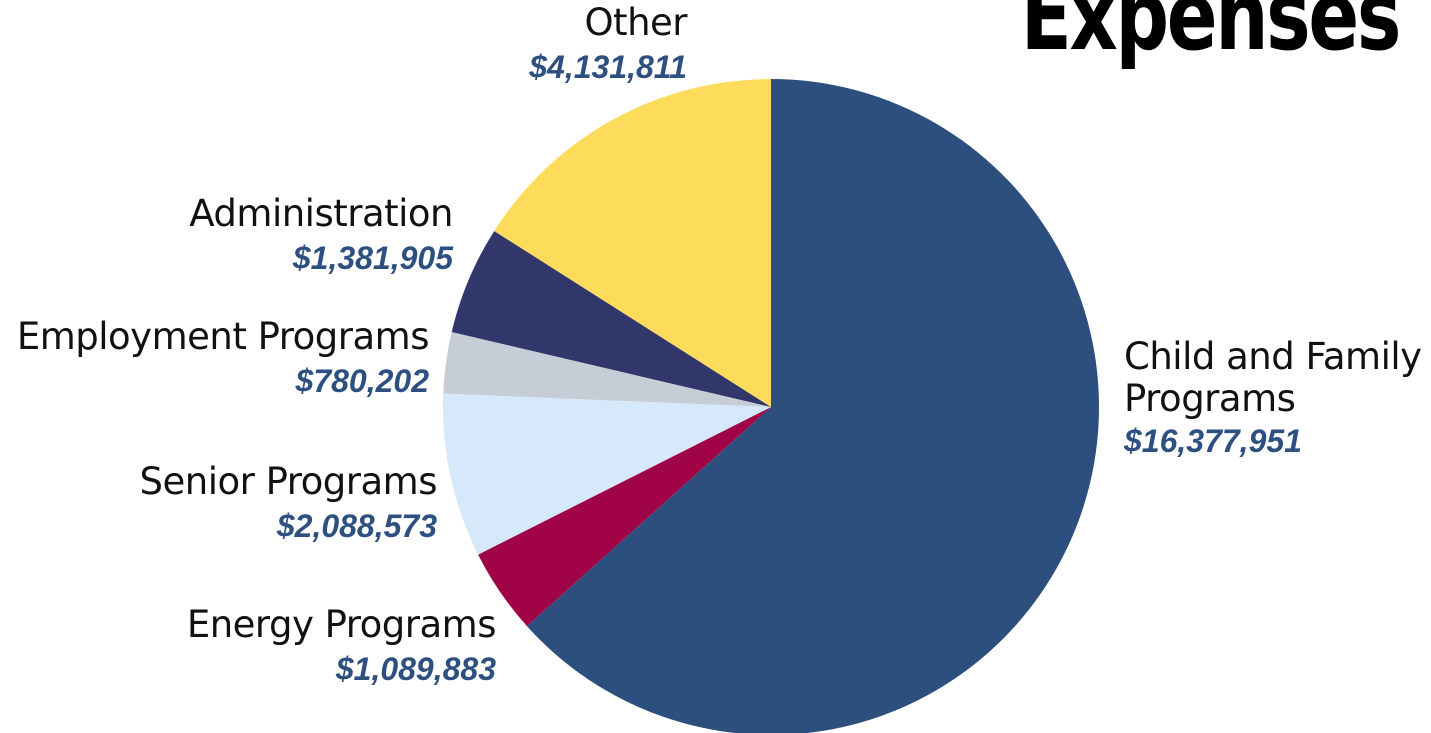 This screenshot has width=1431, height=733. I want to click on label-employment: Employment Programs $780,202, so click(223, 357).